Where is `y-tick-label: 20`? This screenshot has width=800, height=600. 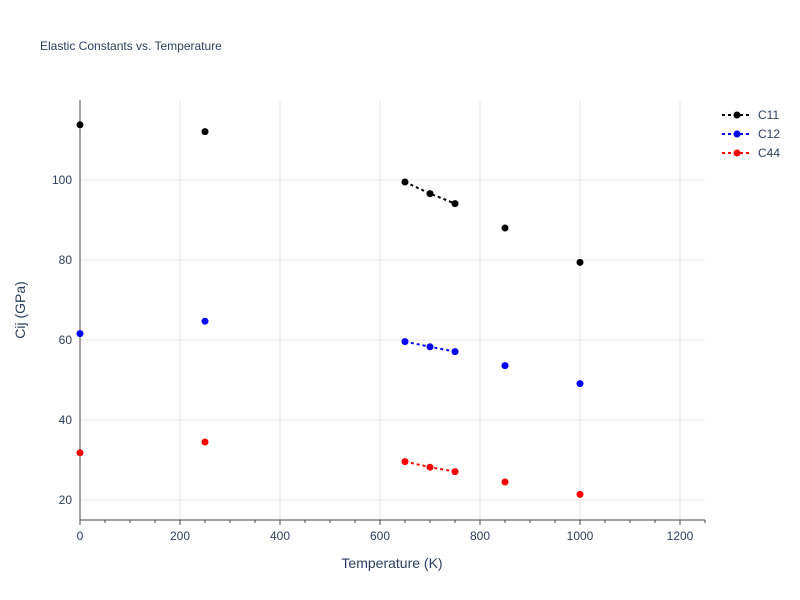 y-tick-label: 20 is located at coordinates (66, 500).